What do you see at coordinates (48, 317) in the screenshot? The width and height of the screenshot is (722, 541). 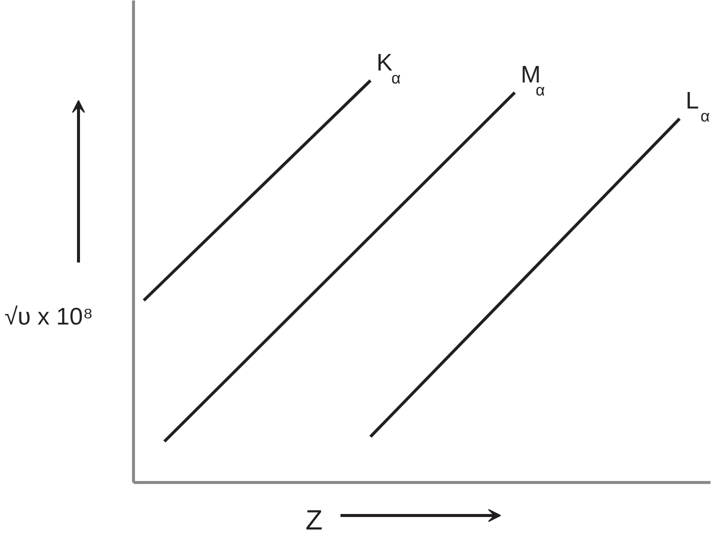 I see `y-axis-title: √υ x 10⁸` at bounding box center [48, 317].